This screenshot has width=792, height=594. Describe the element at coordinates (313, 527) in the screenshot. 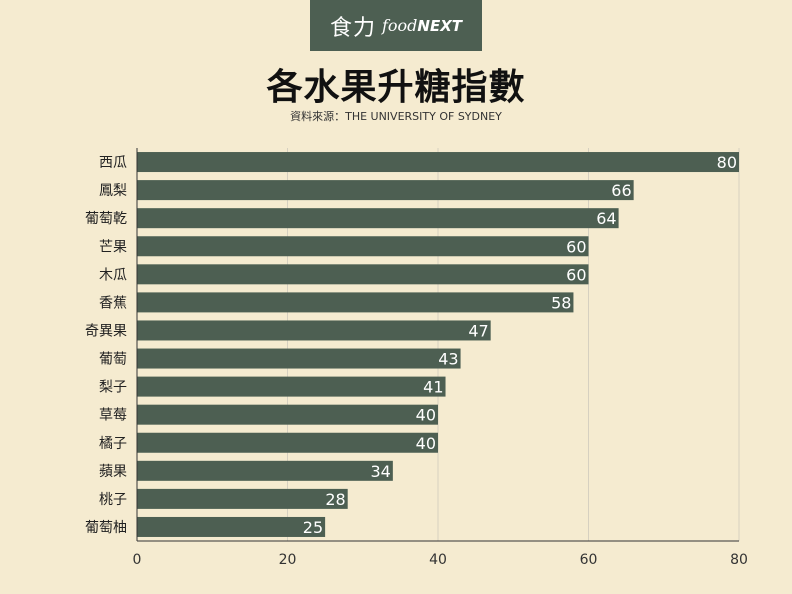

I see `bar-value-label: 25` at that location.